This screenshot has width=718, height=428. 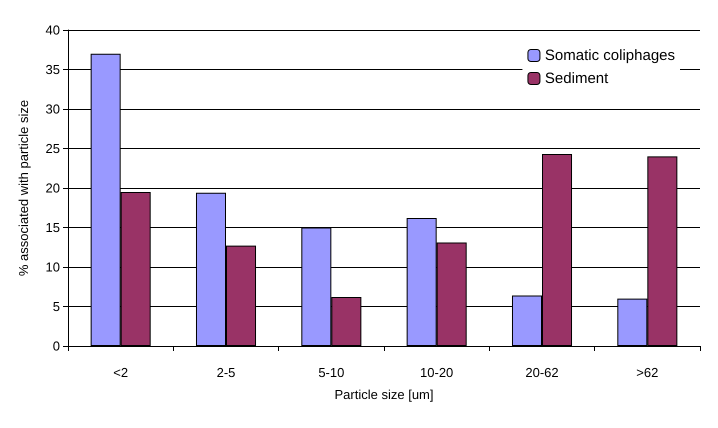 What do you see at coordinates (120, 372) in the screenshot?
I see `x-tick-label: <2` at bounding box center [120, 372].